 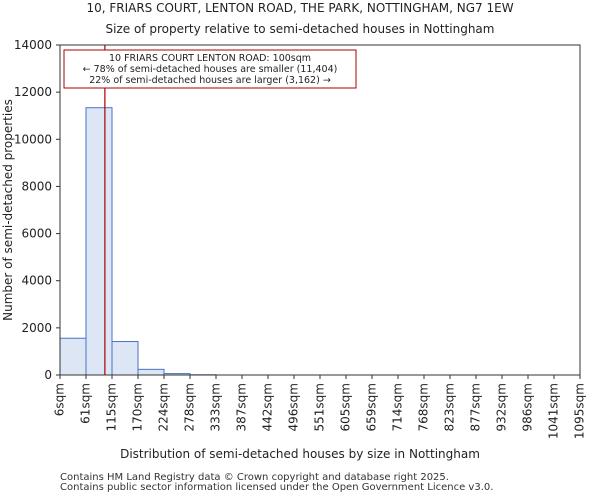 I want to click on y-tick-label: 4000, so click(x=36, y=281).